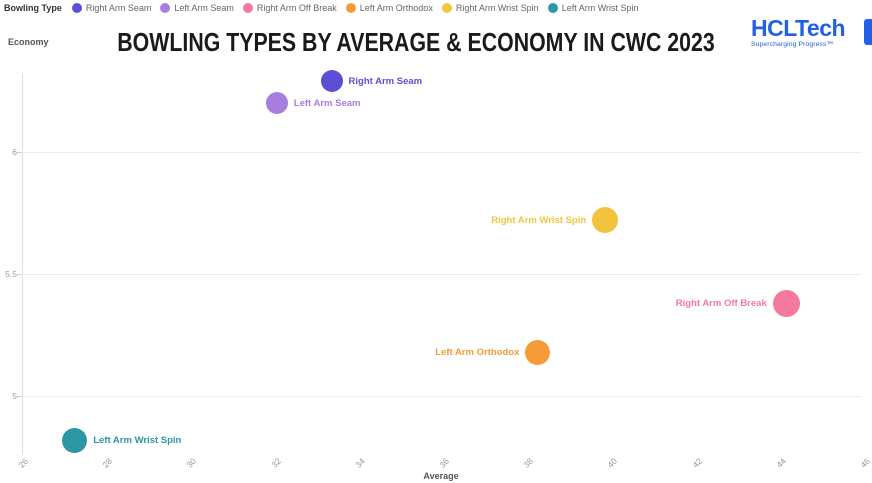 The width and height of the screenshot is (872, 483). Describe the element at coordinates (868, 32) in the screenshot. I see `logo-flag-icon` at that location.